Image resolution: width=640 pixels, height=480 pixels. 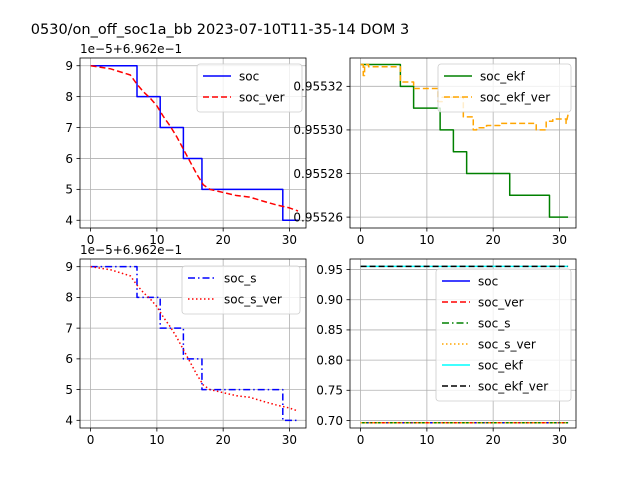 I want to click on series-line-soc_ekf, so click(x=464, y=140).